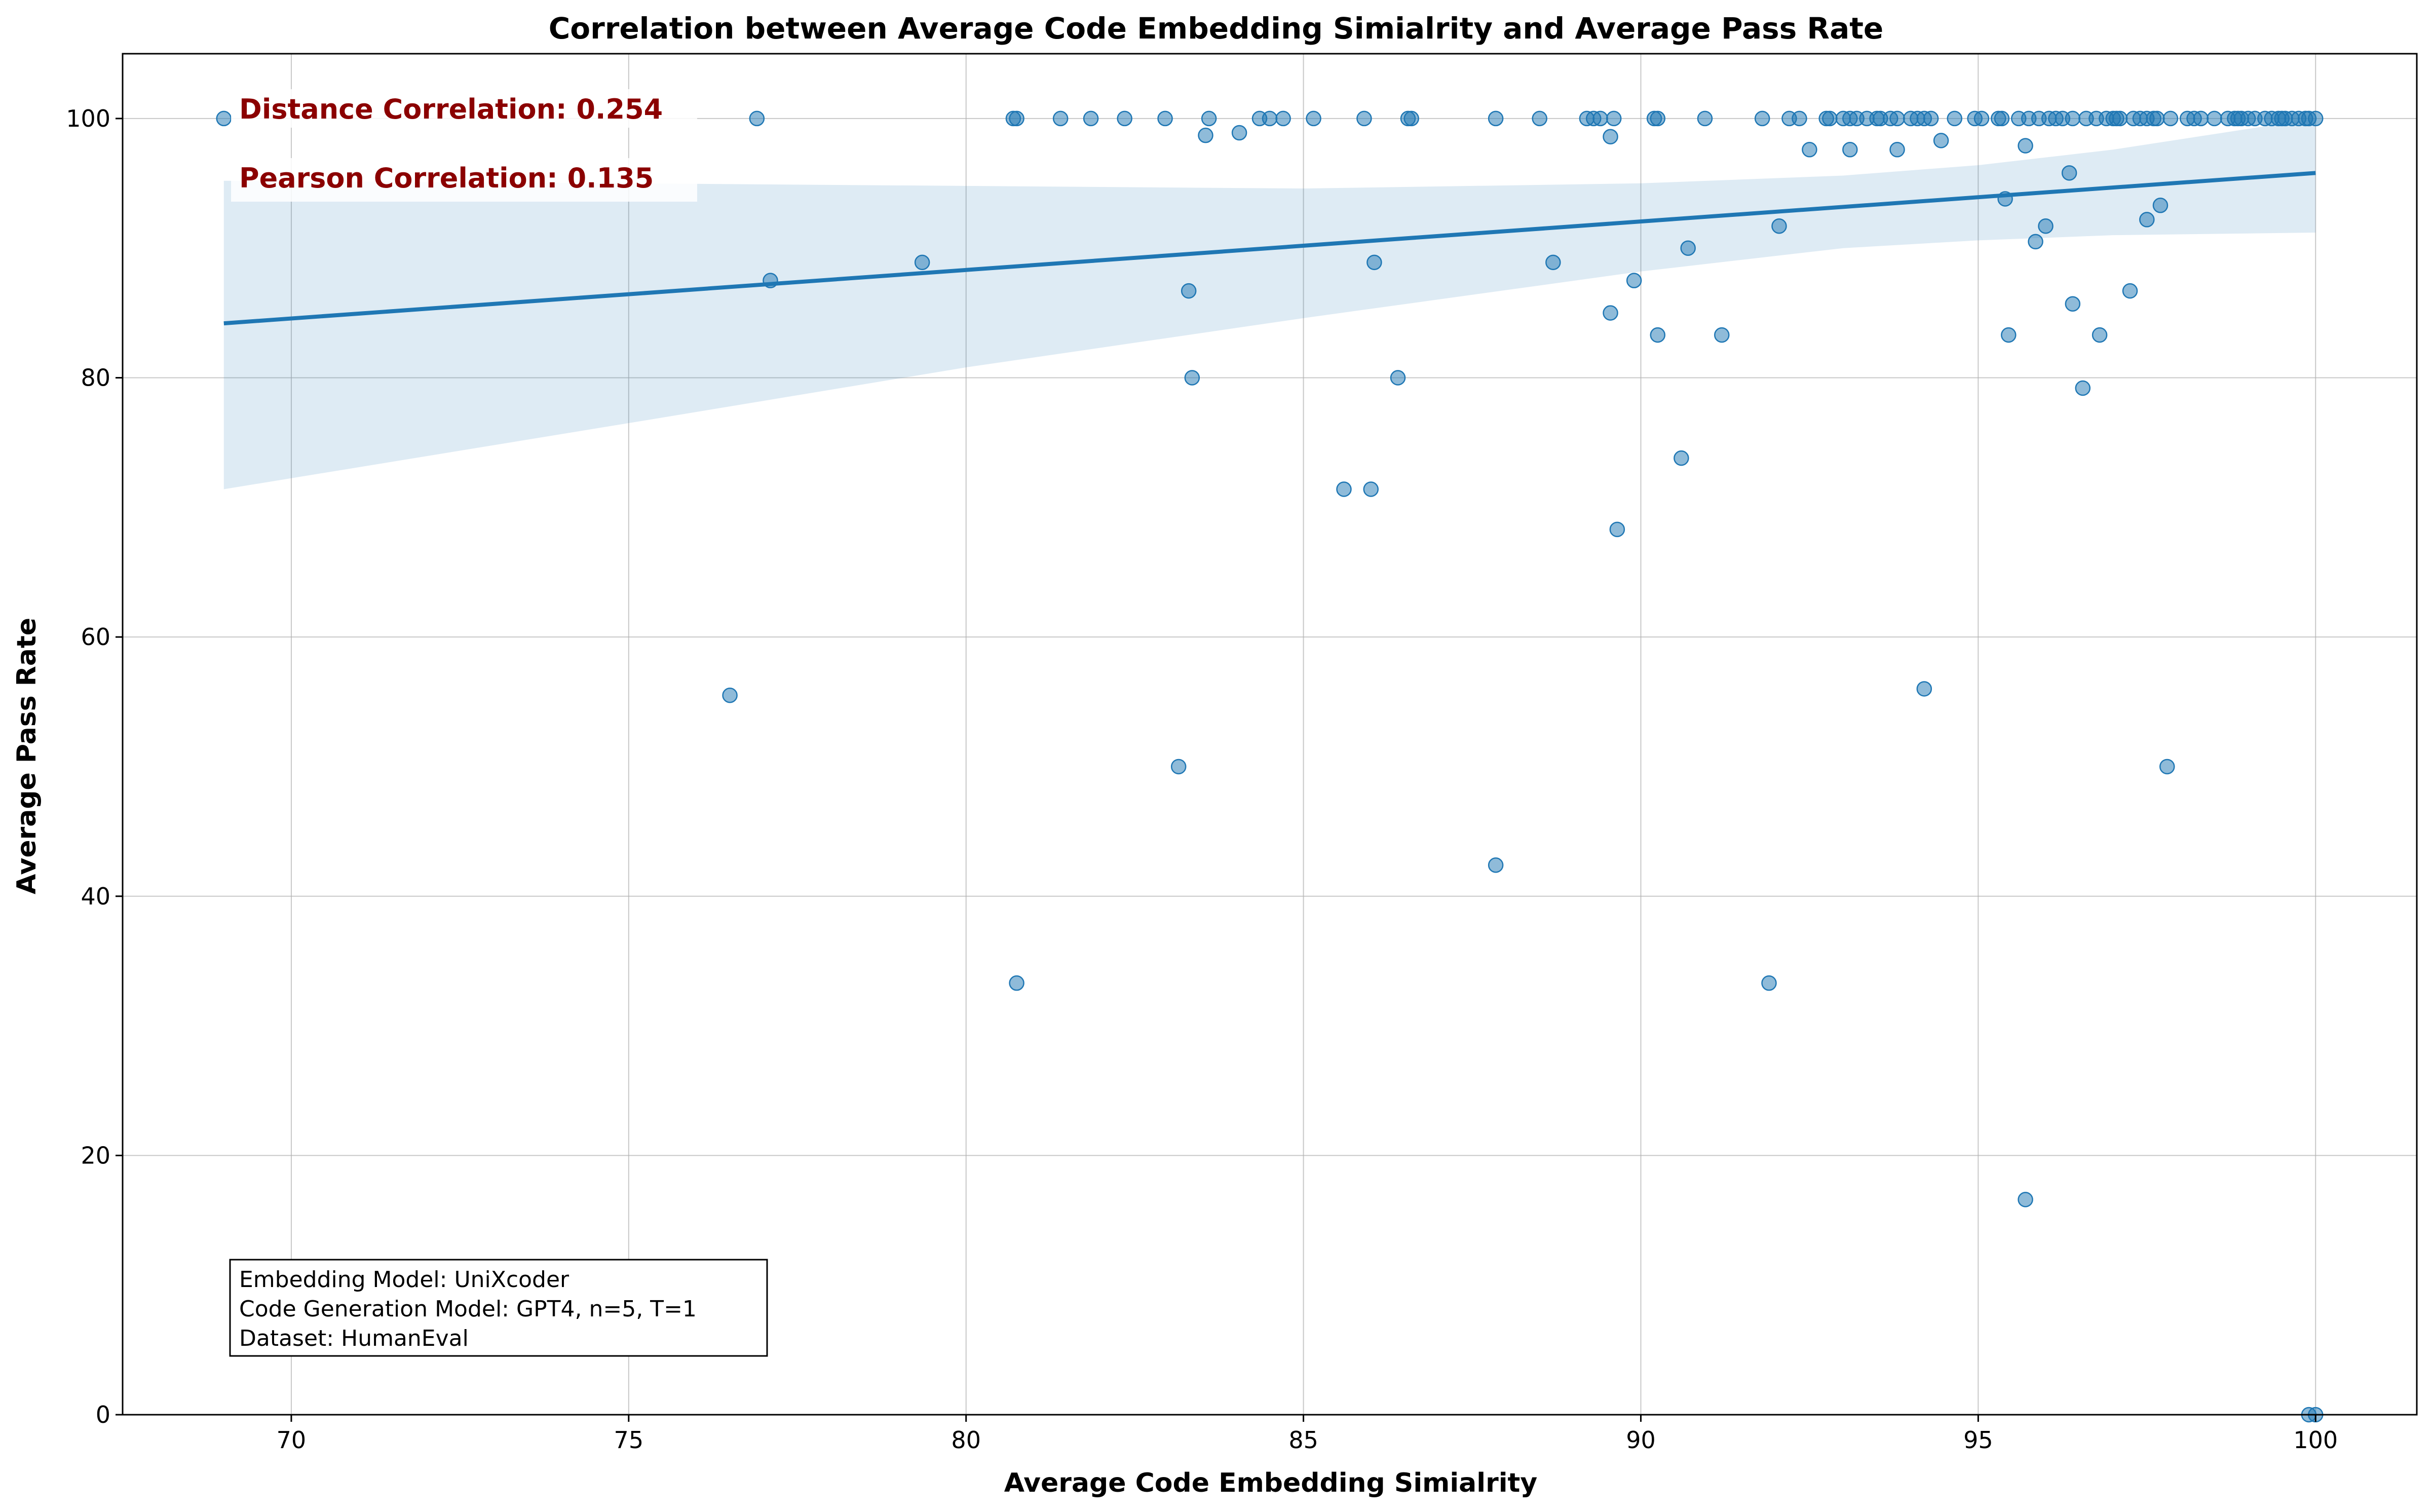 The height and width of the screenshot is (1512, 2432). I want to click on x-tick-label: 90, so click(1641, 1440).